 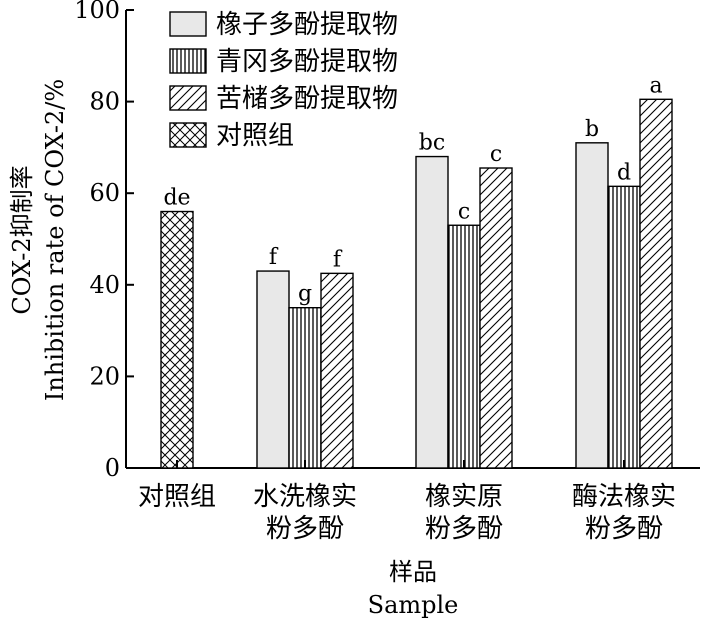 I want to click on significance-label: a, so click(x=655, y=85).